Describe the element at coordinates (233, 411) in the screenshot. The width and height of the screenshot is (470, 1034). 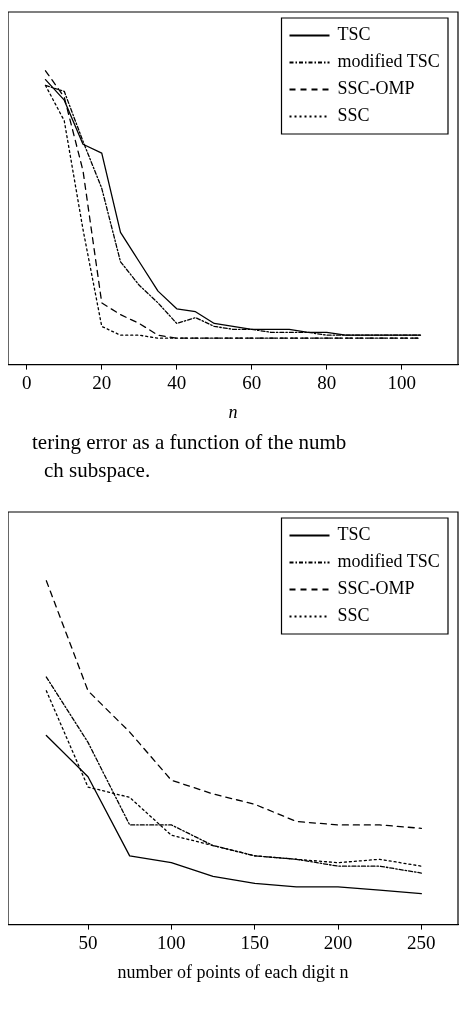
I see `x-axis-title: n` at that location.